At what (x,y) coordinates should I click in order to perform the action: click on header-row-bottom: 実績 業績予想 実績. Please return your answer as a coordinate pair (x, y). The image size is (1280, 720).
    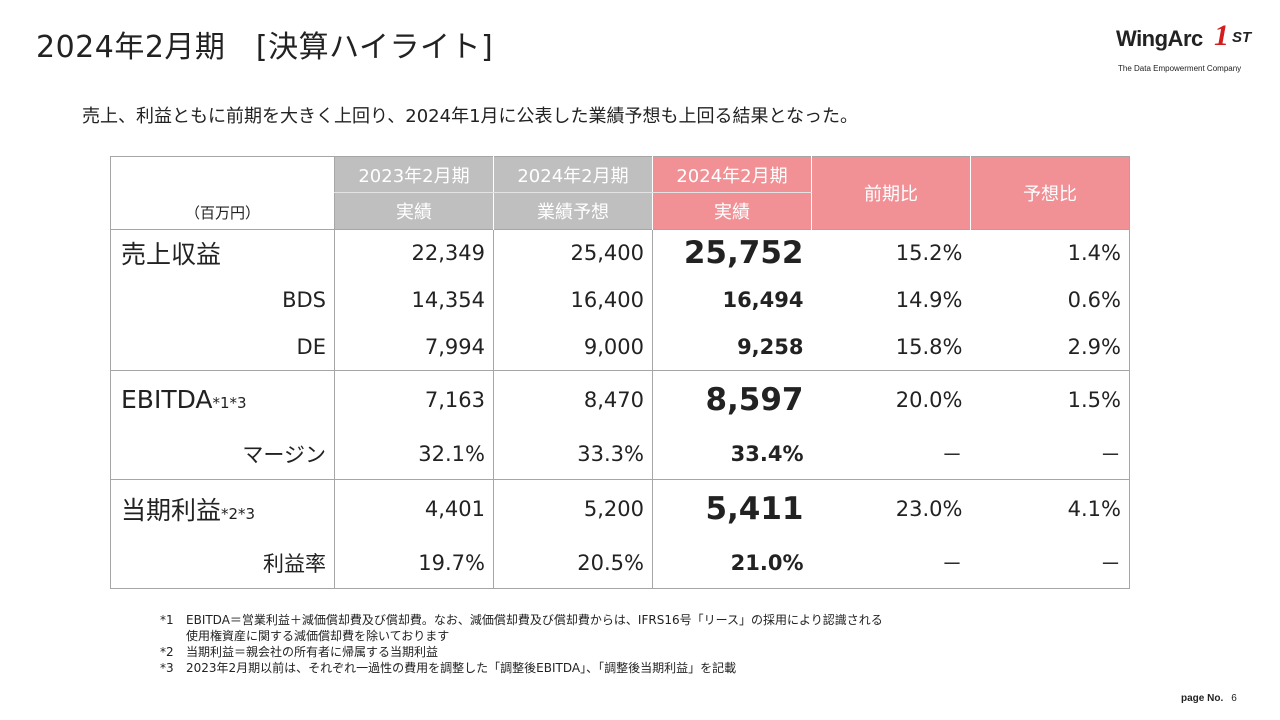
    Looking at the image, I should click on (620, 211).